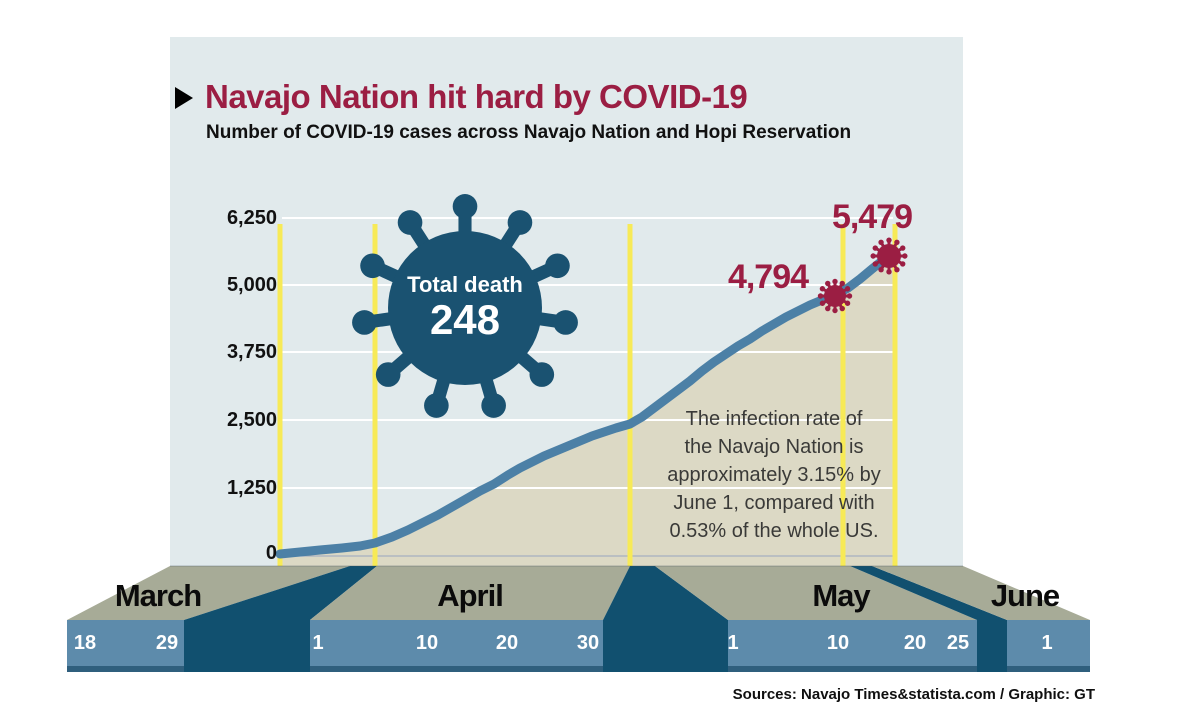 Image resolution: width=1200 pixels, height=725 pixels. I want to click on ribbon-april-plane, so click(470, 593).